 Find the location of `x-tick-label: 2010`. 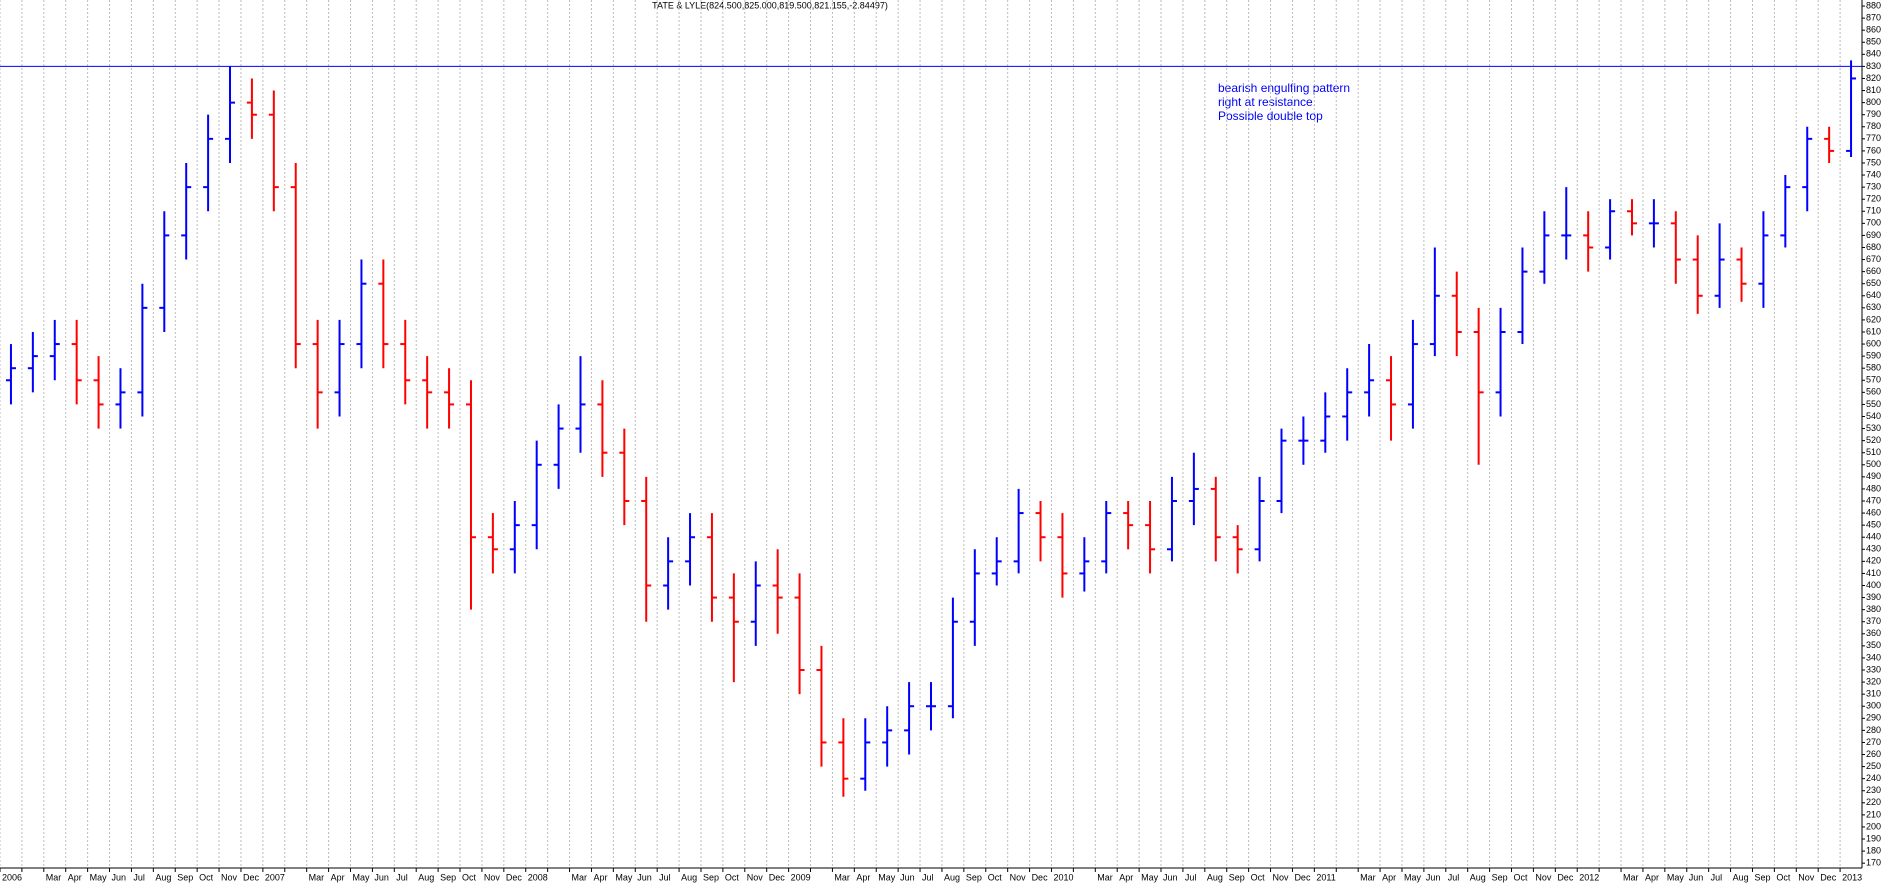

x-tick-label: 2010 is located at coordinates (1063, 877).